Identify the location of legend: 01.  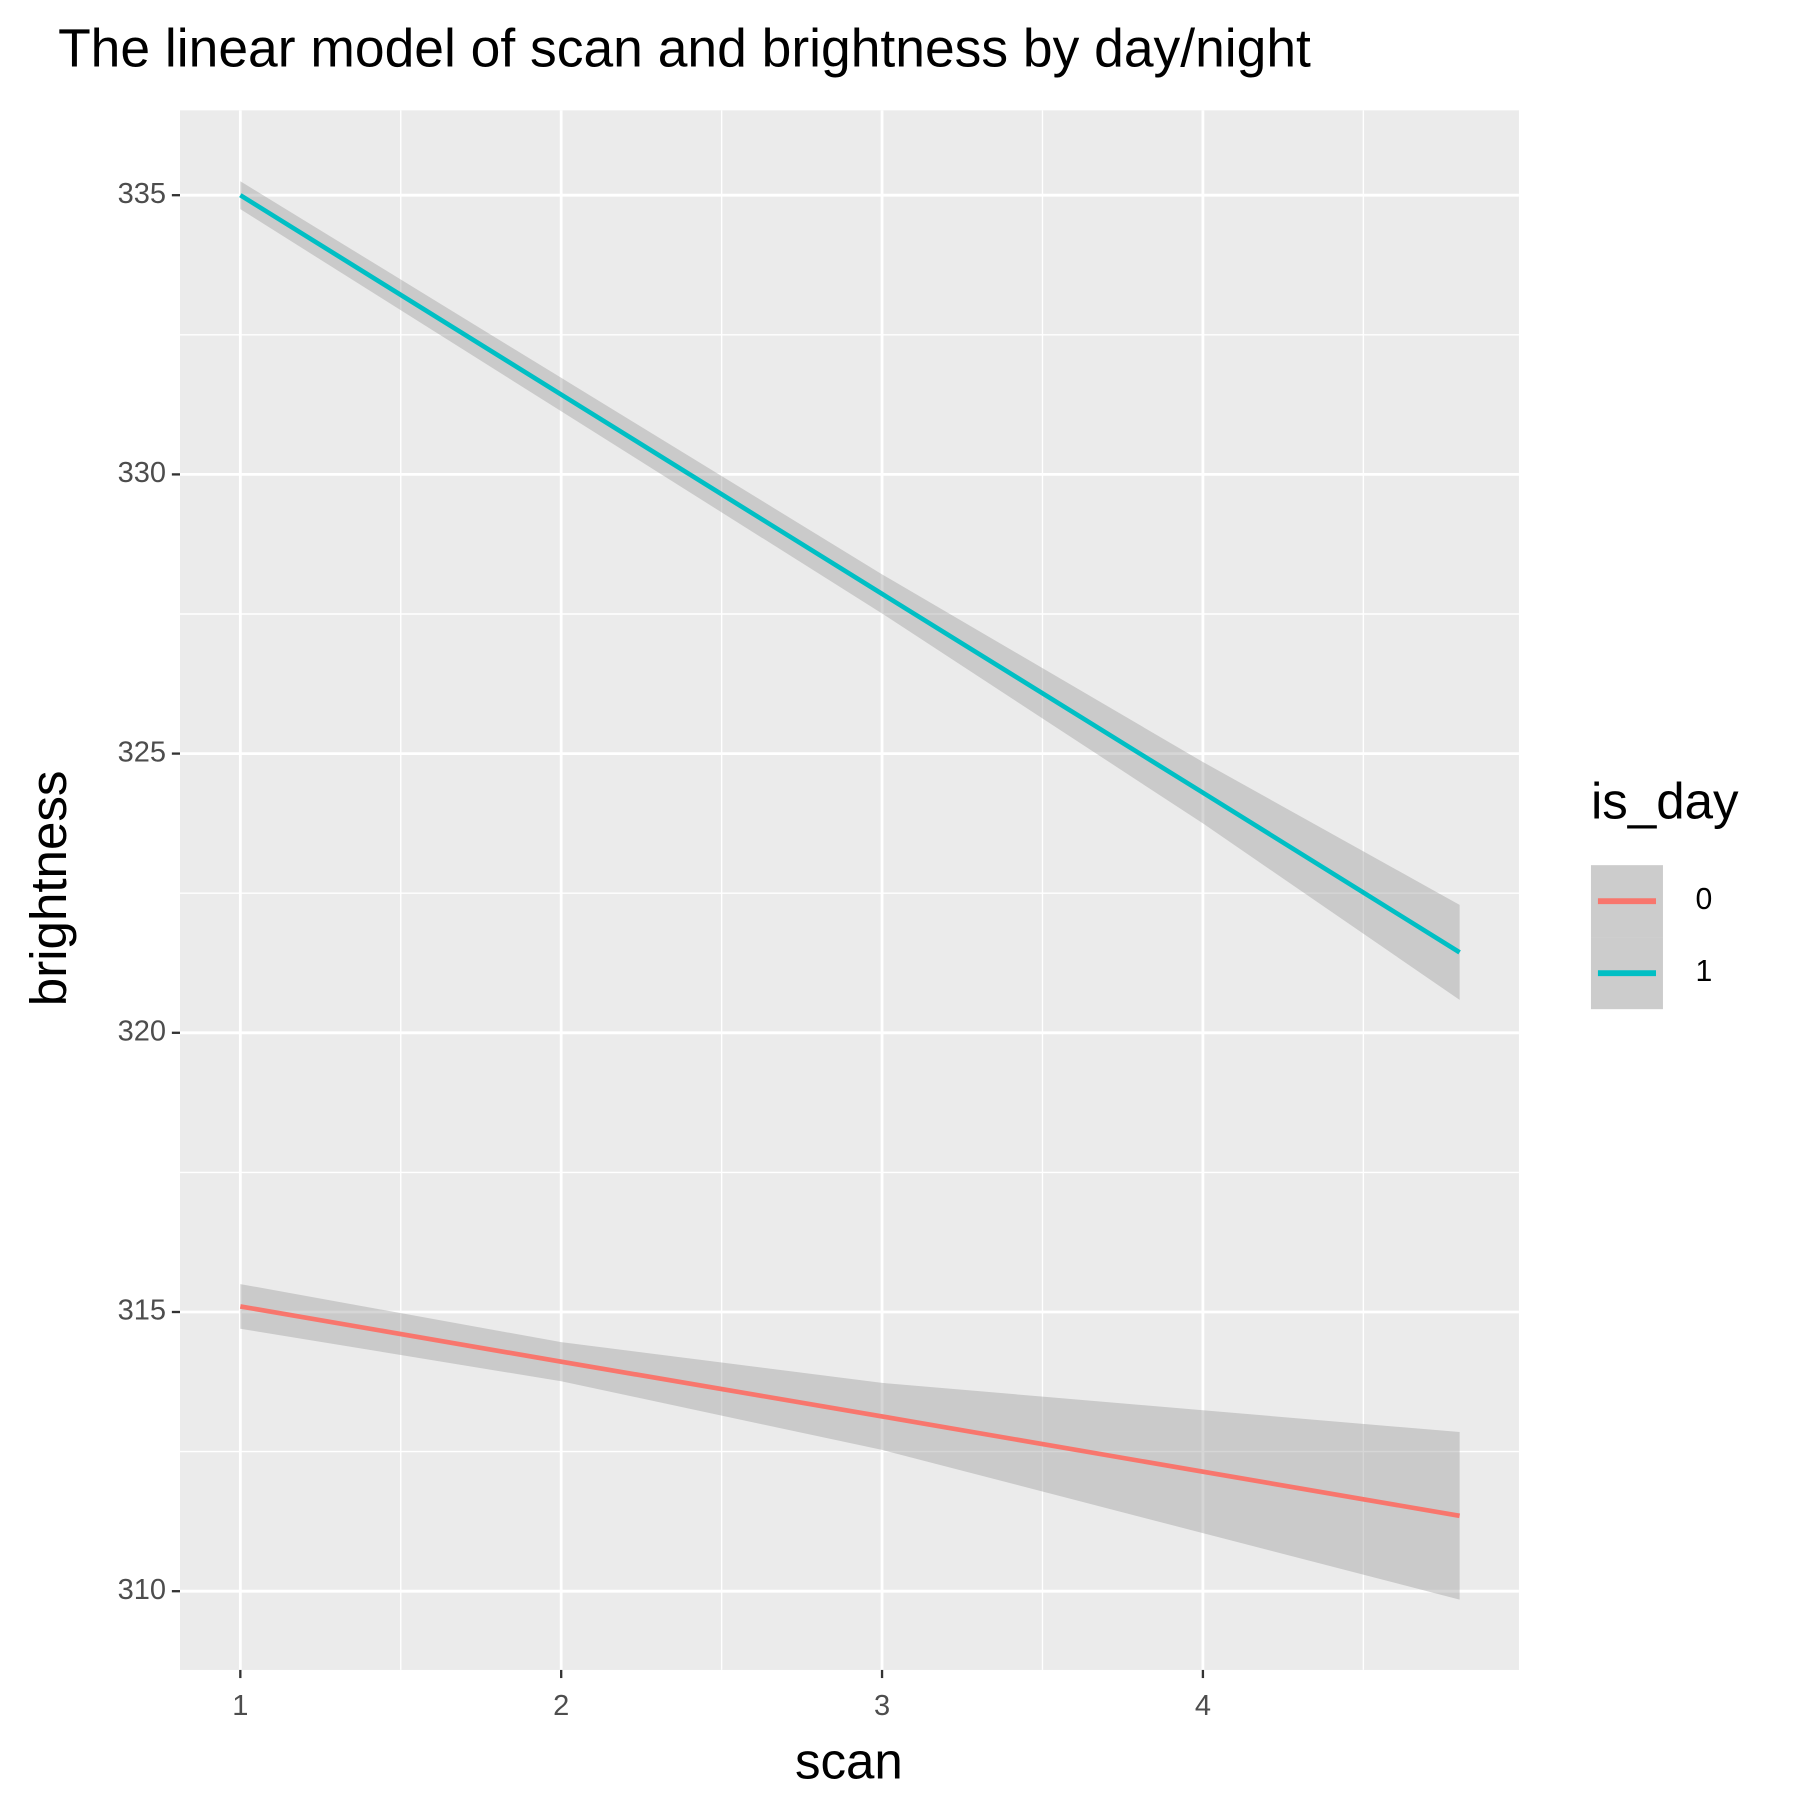
(1651, 937).